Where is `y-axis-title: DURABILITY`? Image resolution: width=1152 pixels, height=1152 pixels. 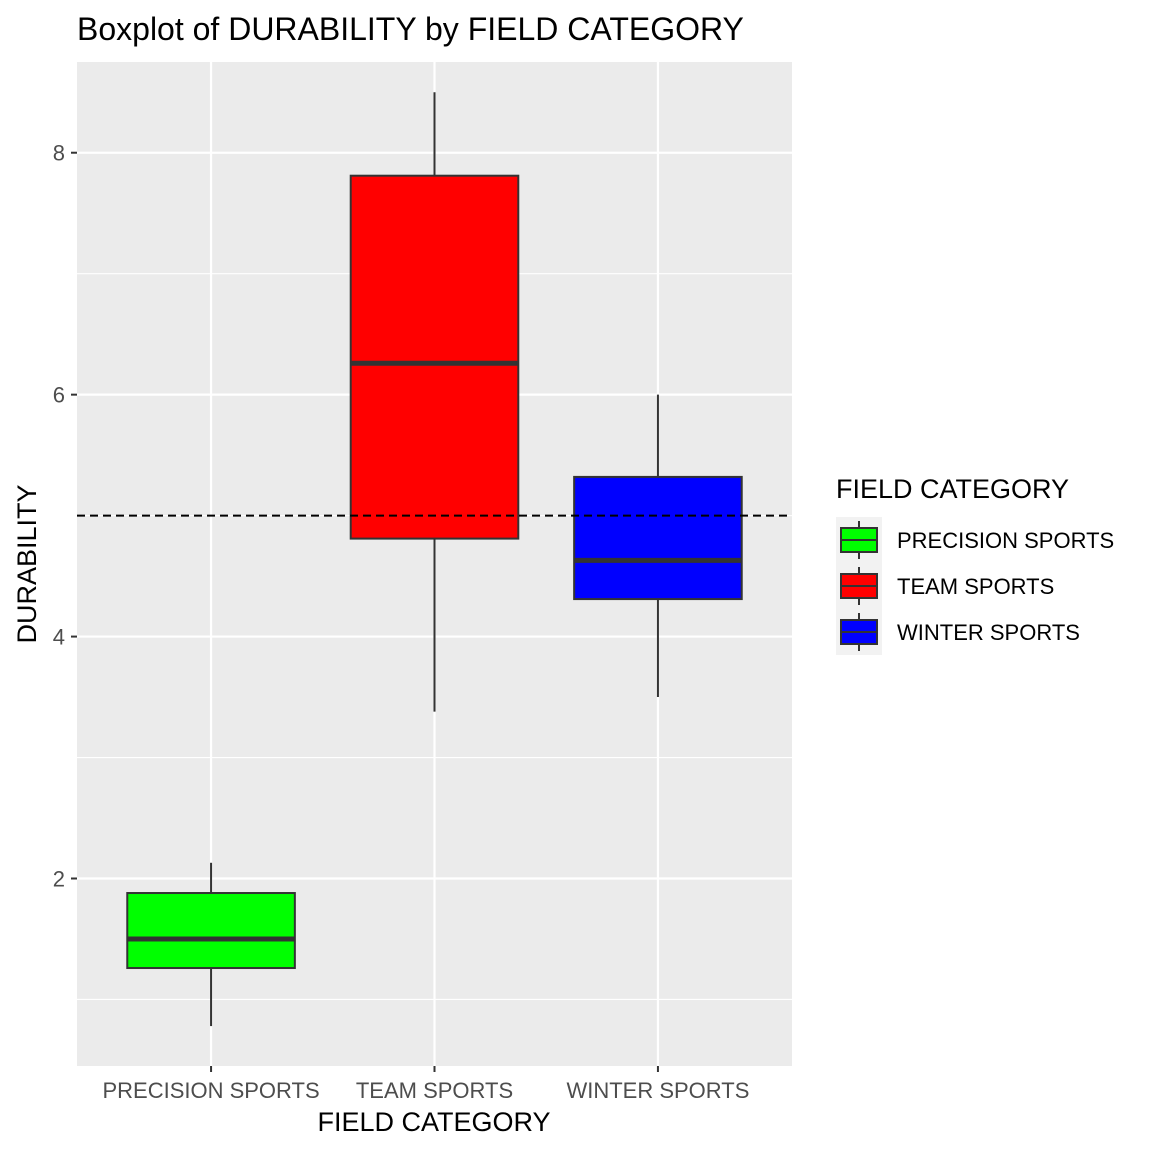
y-axis-title: DURABILITY is located at coordinates (27, 563).